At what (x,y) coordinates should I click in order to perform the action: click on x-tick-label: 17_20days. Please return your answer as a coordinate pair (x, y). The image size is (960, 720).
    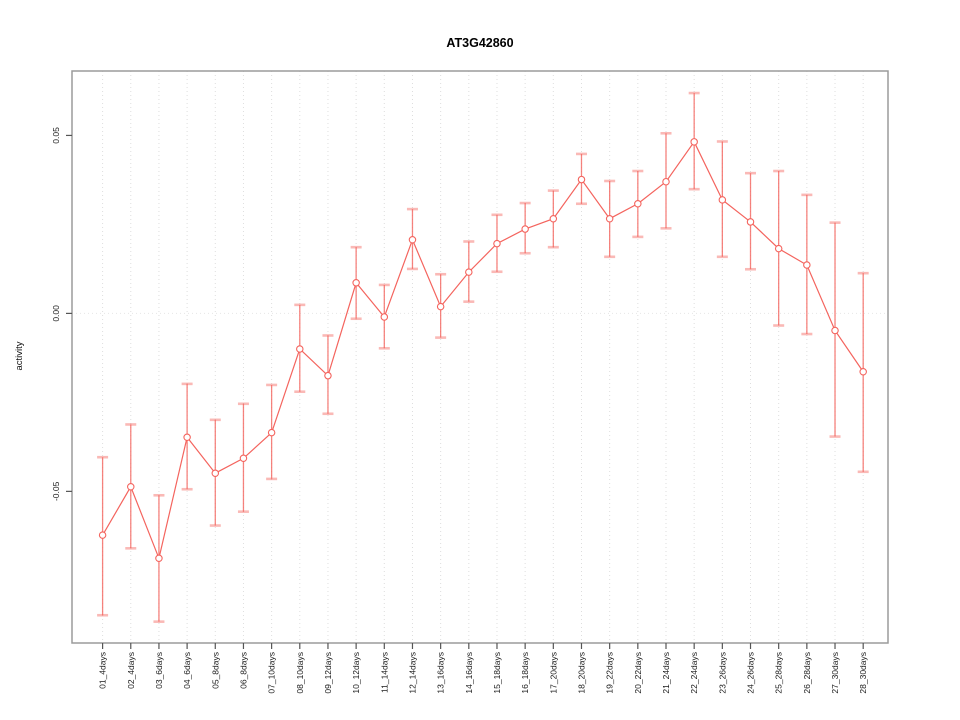
    Looking at the image, I should click on (553, 673).